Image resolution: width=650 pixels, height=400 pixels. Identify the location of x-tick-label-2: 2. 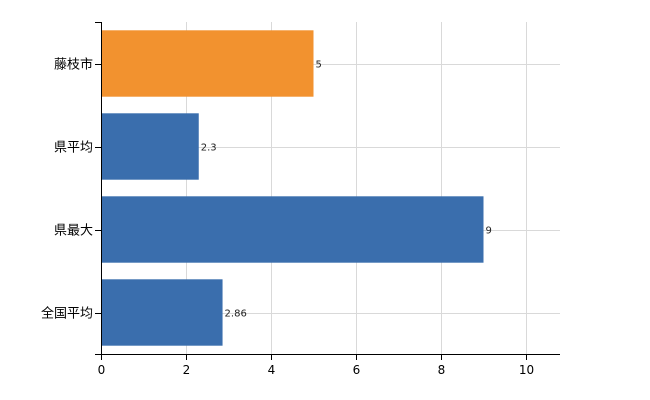
(187, 370).